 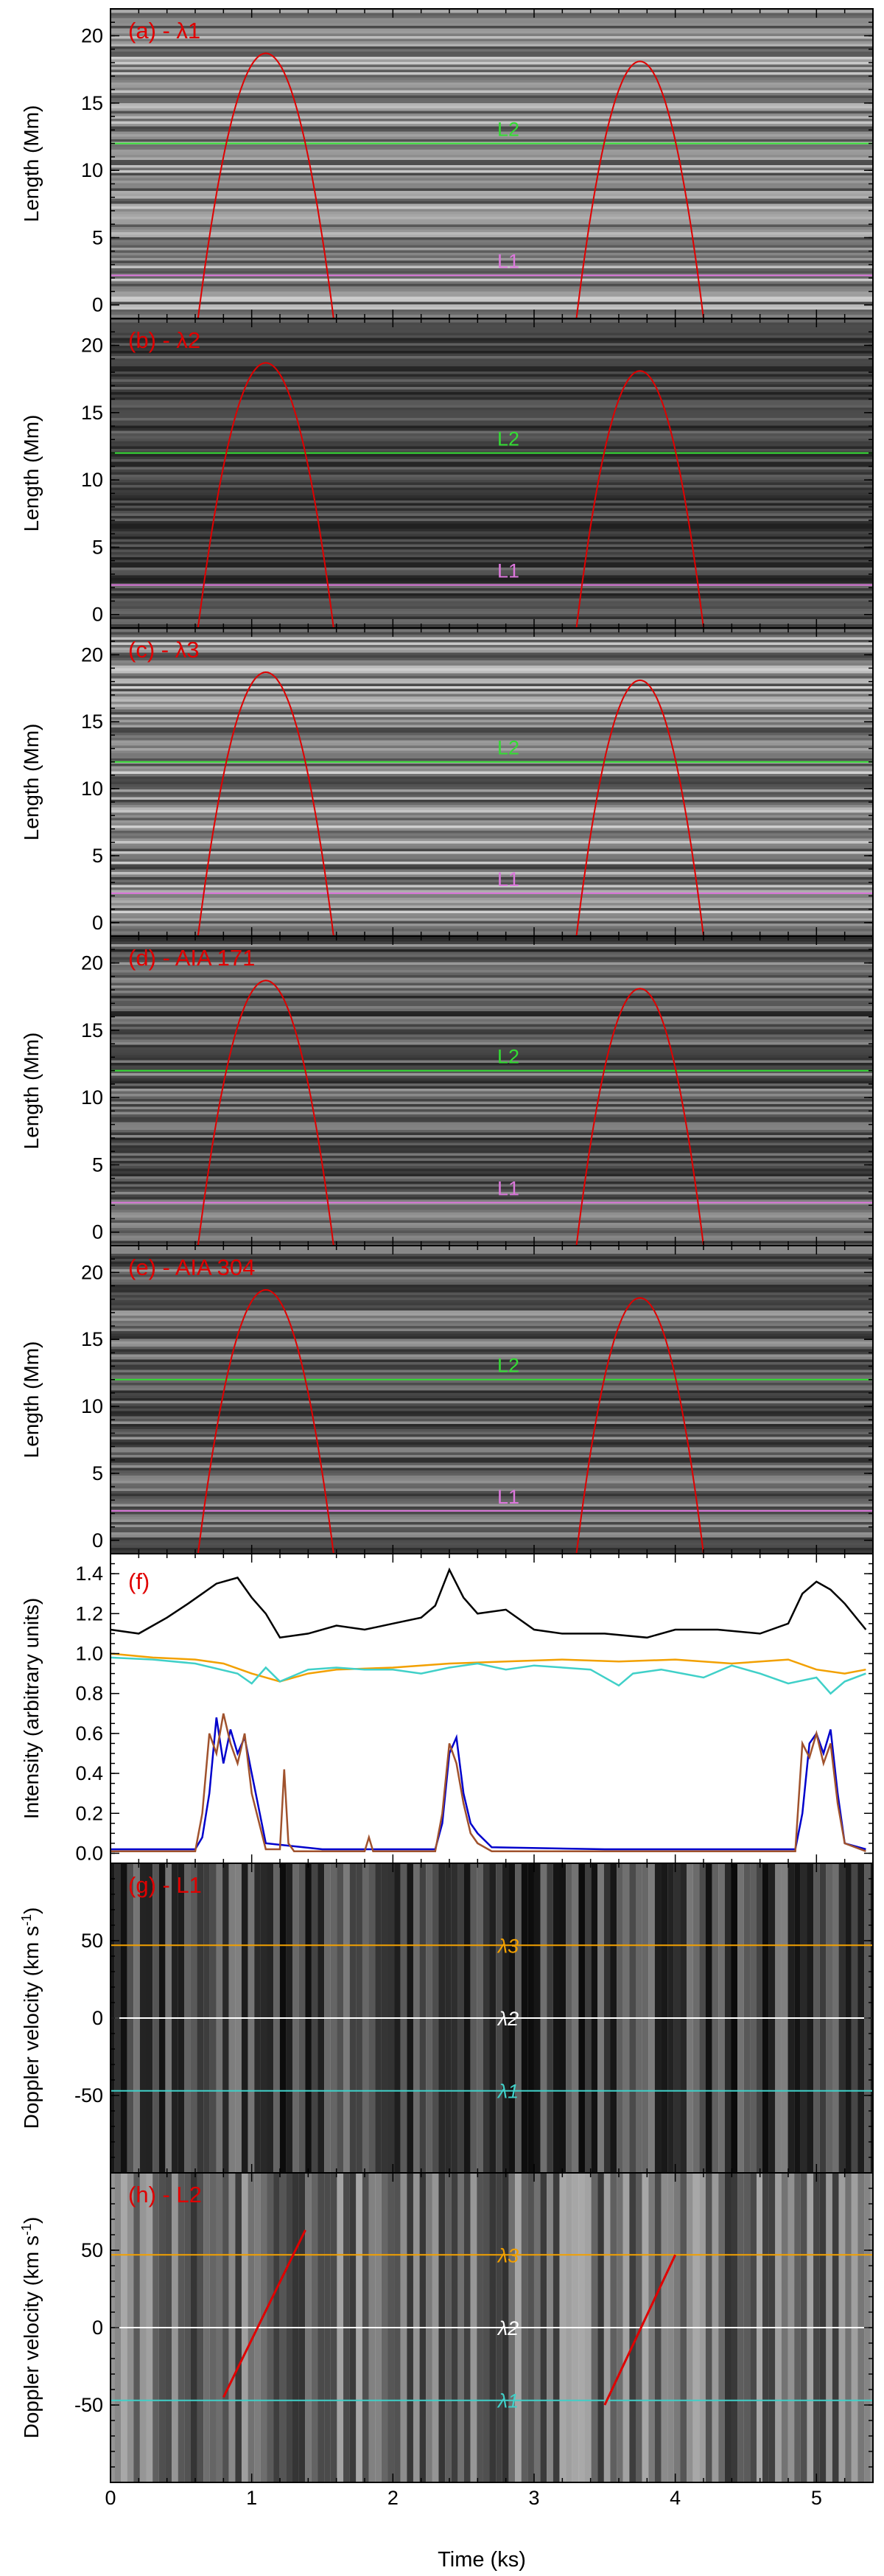 I want to click on x-tick-label: 0, so click(x=110, y=2498).